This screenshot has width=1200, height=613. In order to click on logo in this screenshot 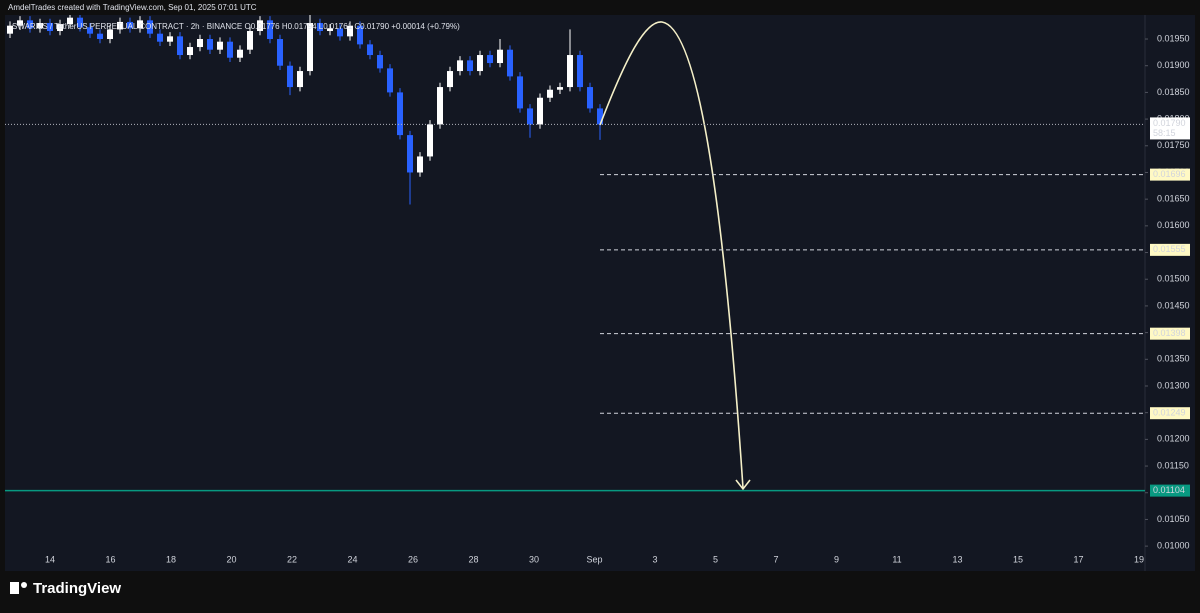, I will do `click(18, 588)`.